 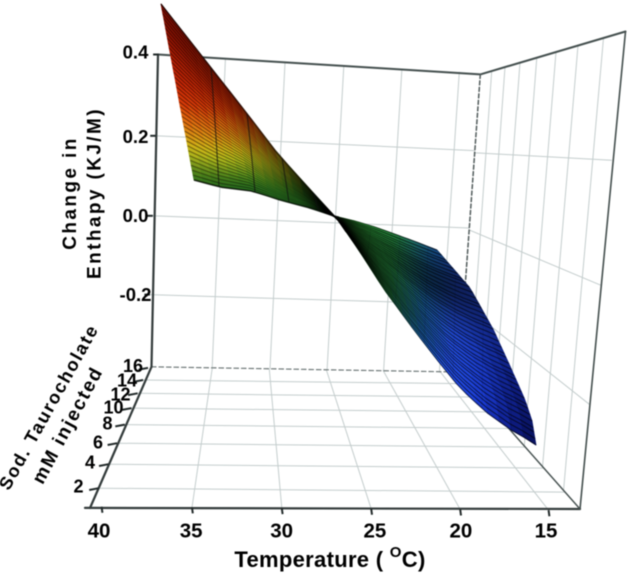 What do you see at coordinates (136, 52) in the screenshot?
I see `svg-text: 0.4` at bounding box center [136, 52].